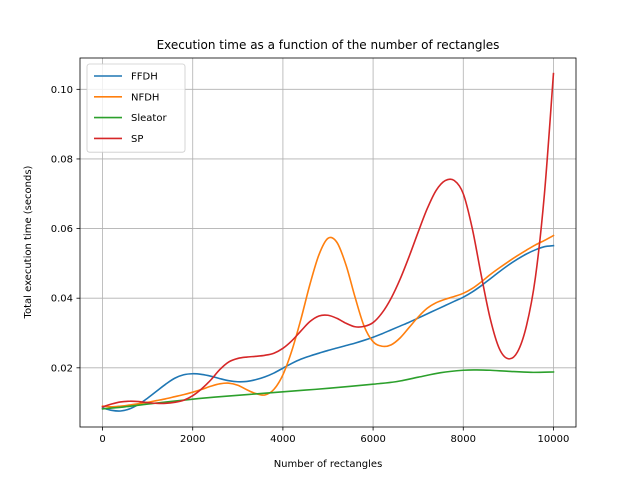 Image resolution: width=640 pixels, height=480 pixels. What do you see at coordinates (62, 90) in the screenshot?
I see `y-tick-label: 0.10` at bounding box center [62, 90].